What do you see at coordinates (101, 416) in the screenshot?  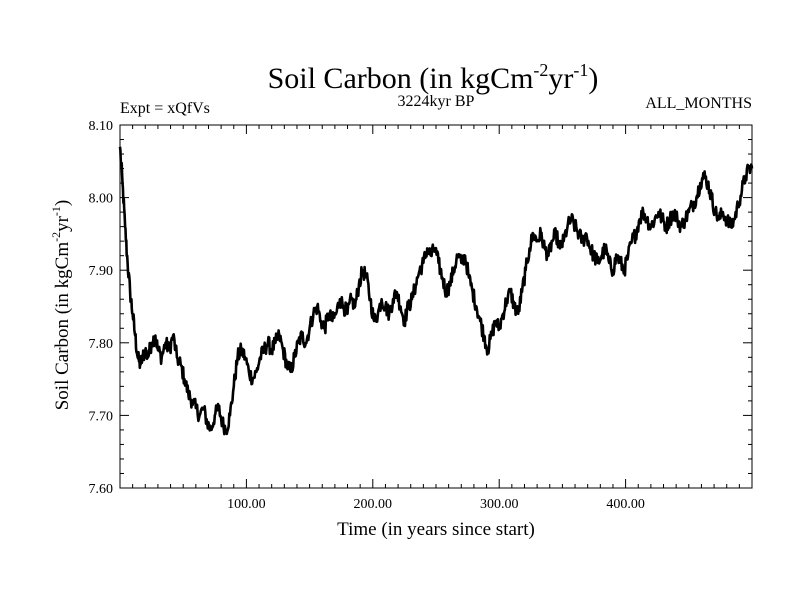 I see `y-tick-label: 7.70` at bounding box center [101, 416].